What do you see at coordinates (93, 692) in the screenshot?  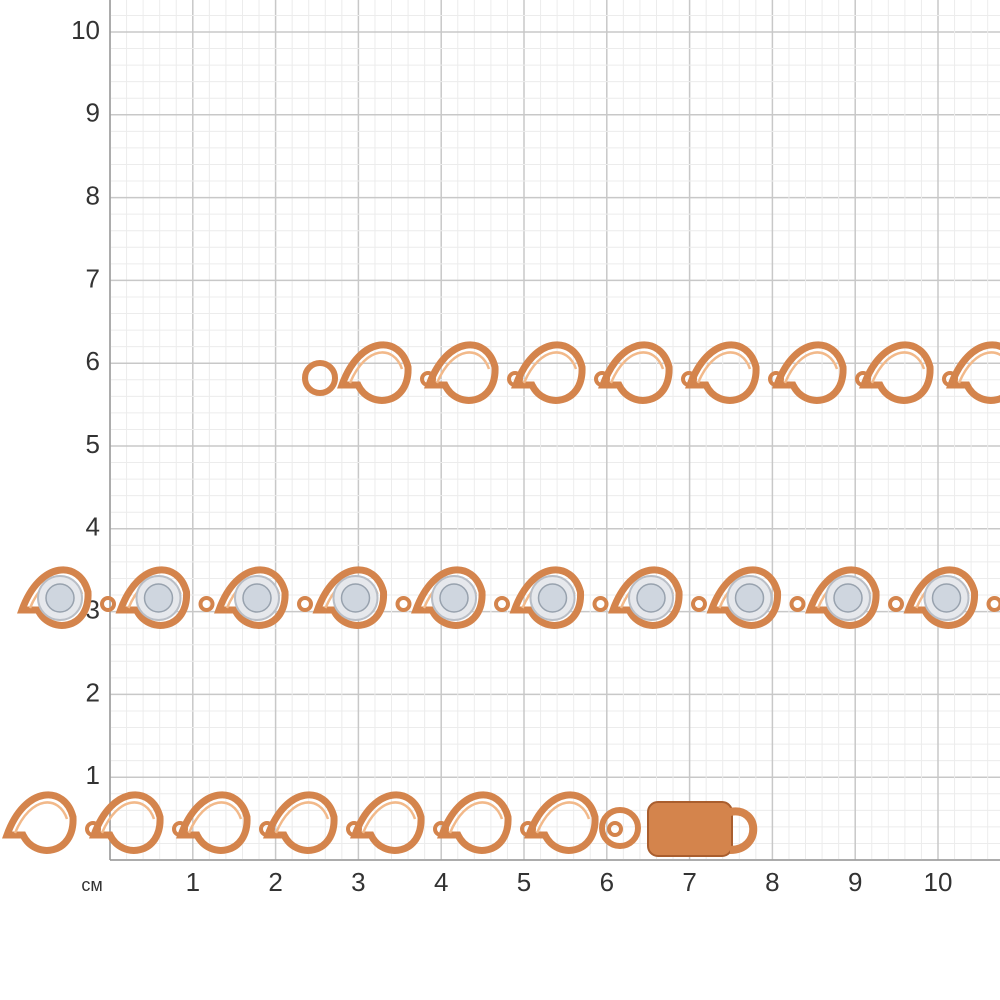 I see `y-label: 2` at bounding box center [93, 692].